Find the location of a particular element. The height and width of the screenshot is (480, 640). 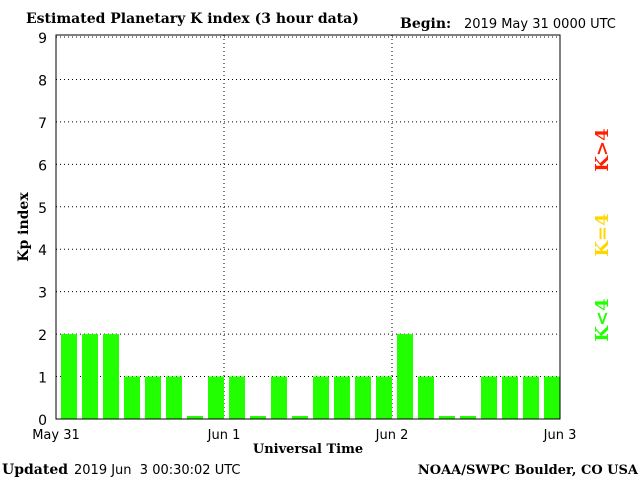

bars is located at coordinates (310, 376).